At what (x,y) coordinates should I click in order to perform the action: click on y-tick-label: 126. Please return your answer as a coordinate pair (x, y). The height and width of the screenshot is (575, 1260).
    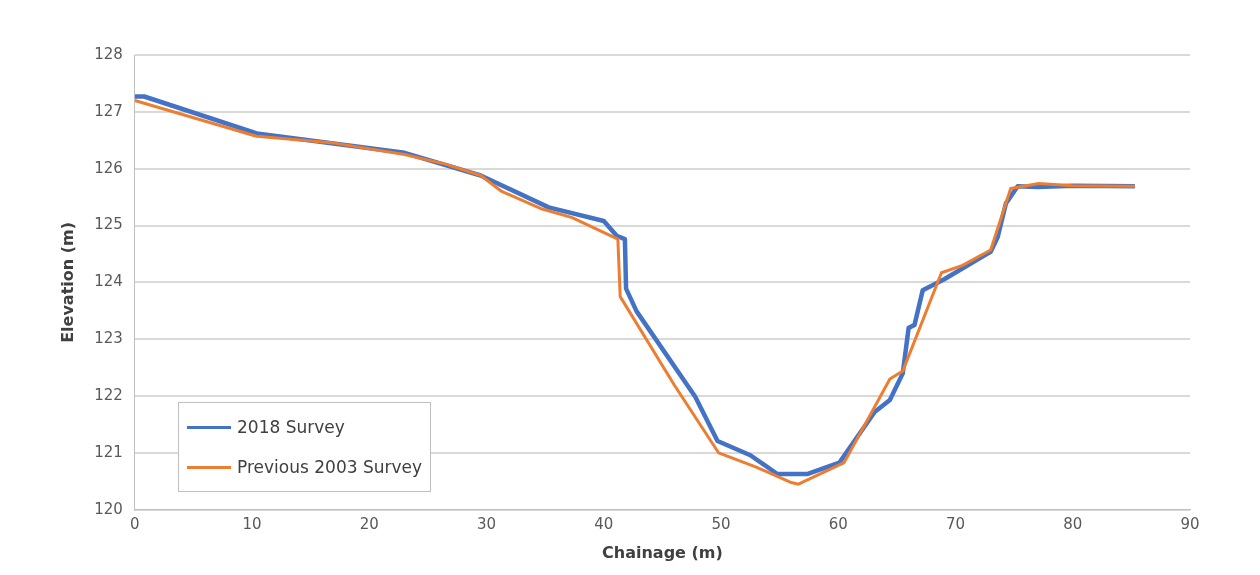
    Looking at the image, I should click on (108, 167).